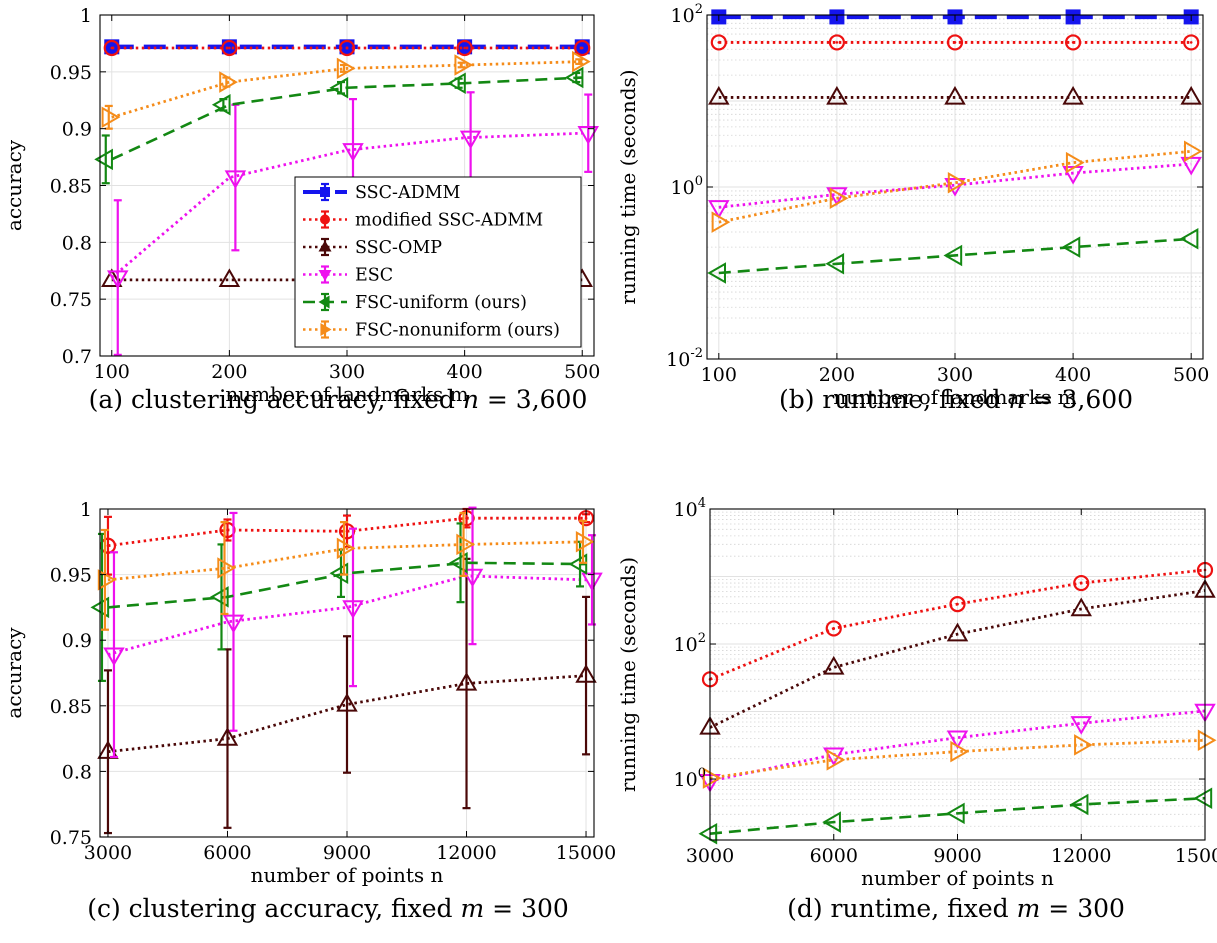  Describe the element at coordinates (324, 302) in the screenshot. I see `legend-marker` at that location.